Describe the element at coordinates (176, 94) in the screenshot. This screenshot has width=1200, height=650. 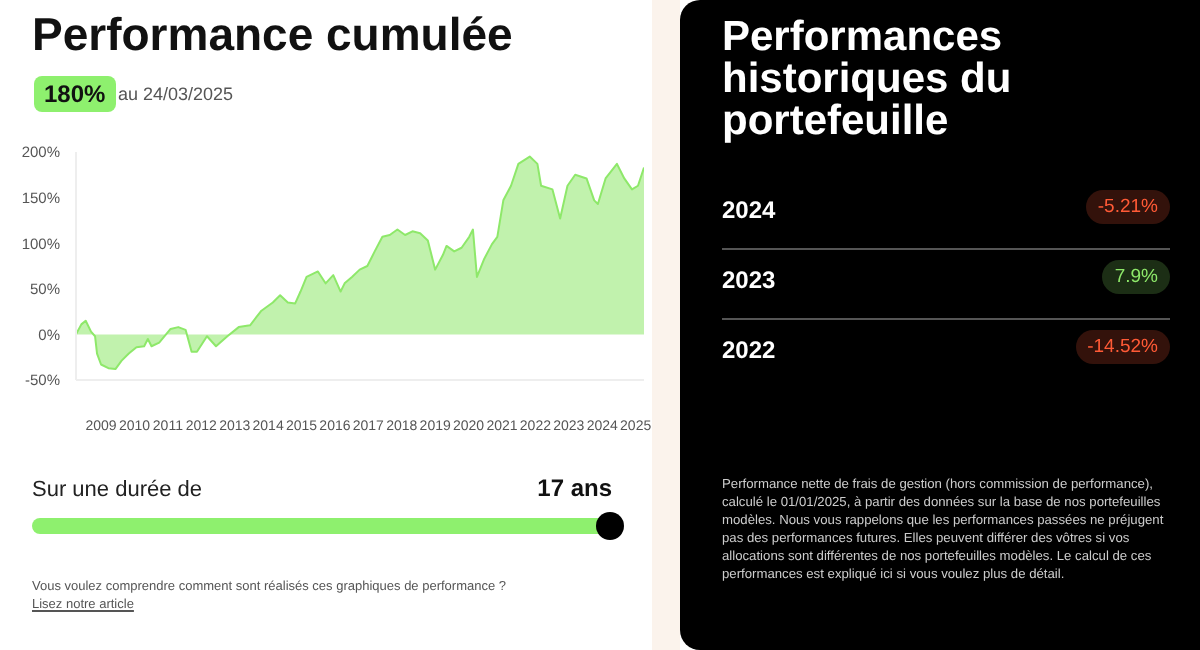
I see `text: au 24/03/2025` at that location.